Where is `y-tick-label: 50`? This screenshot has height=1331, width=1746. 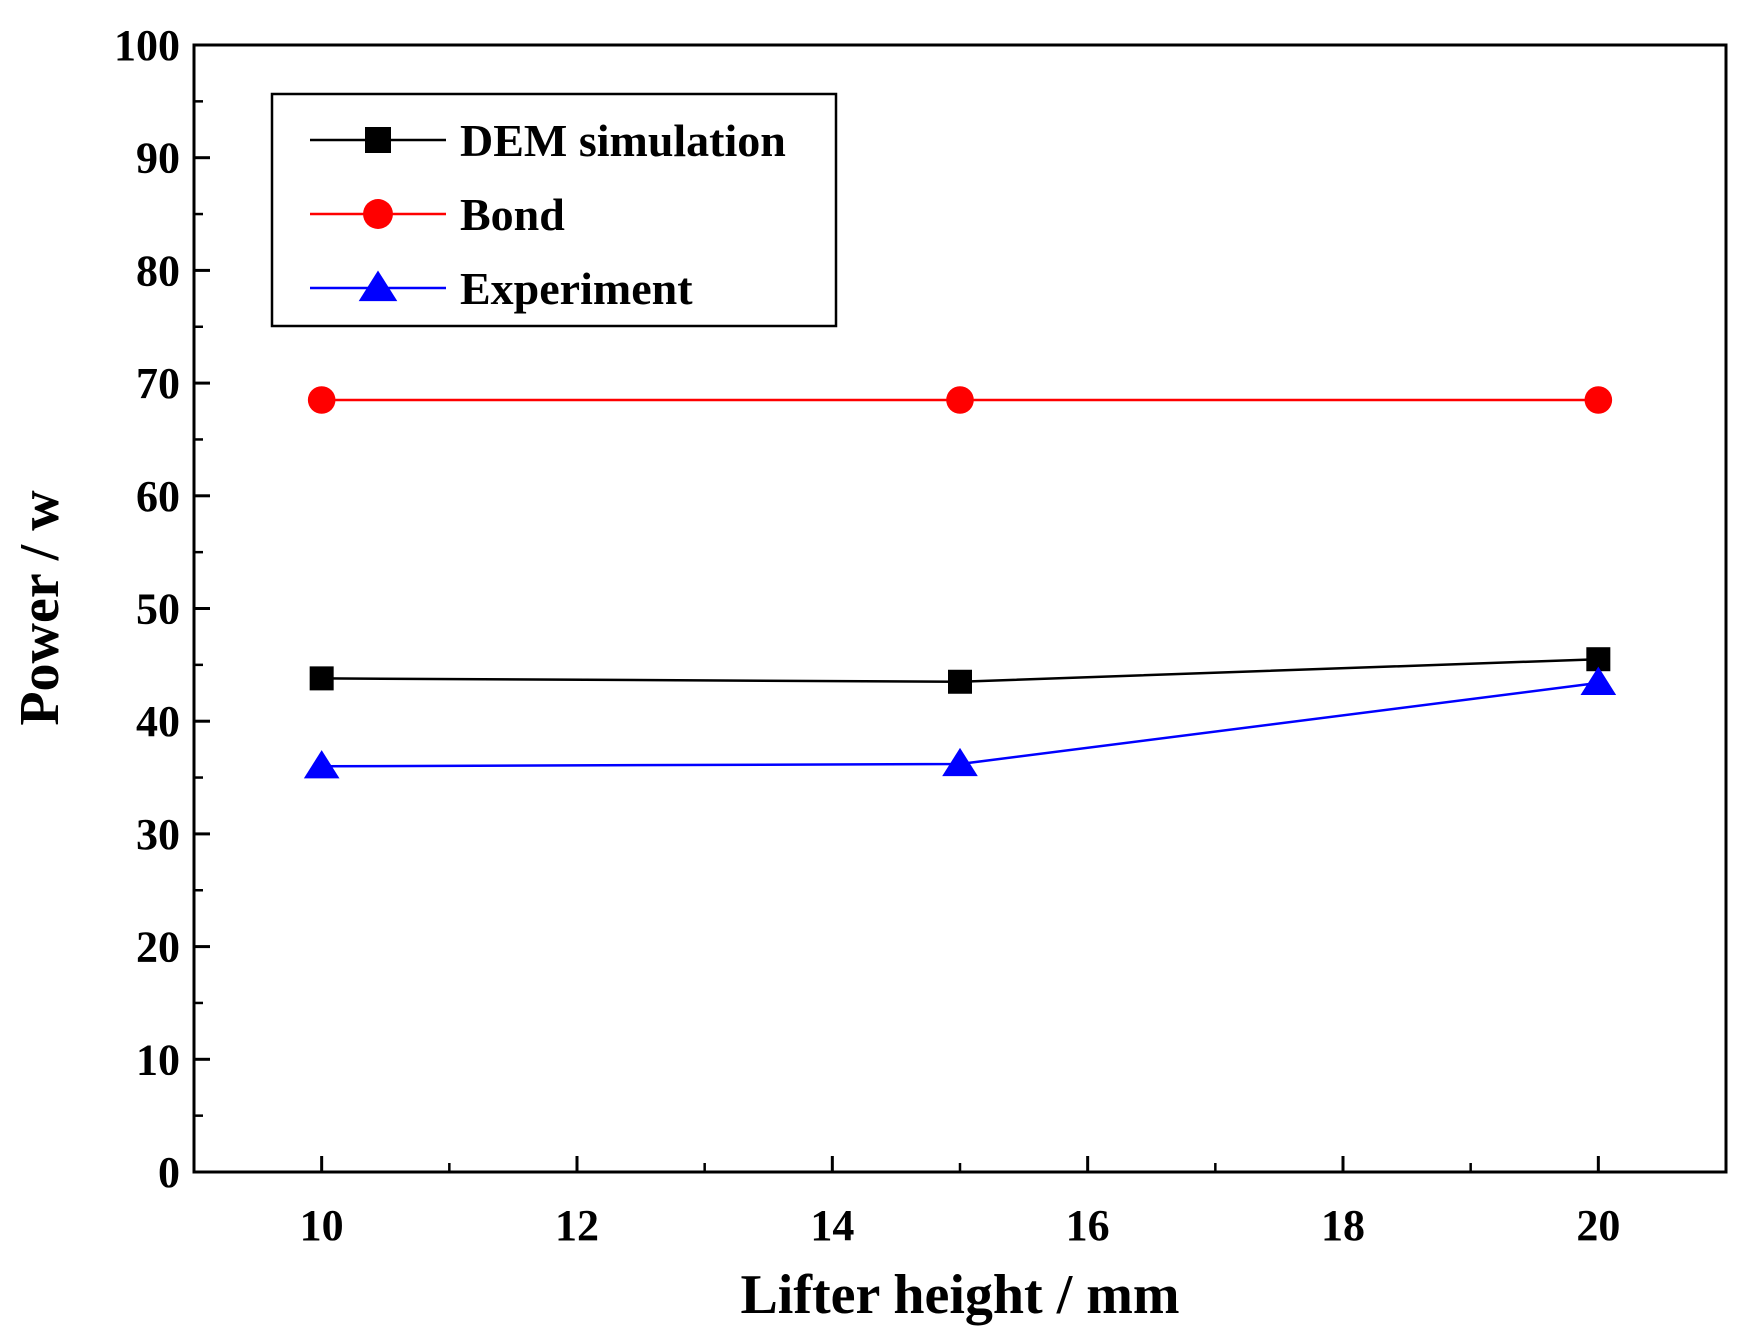
y-tick-label: 50 is located at coordinates (158, 609).